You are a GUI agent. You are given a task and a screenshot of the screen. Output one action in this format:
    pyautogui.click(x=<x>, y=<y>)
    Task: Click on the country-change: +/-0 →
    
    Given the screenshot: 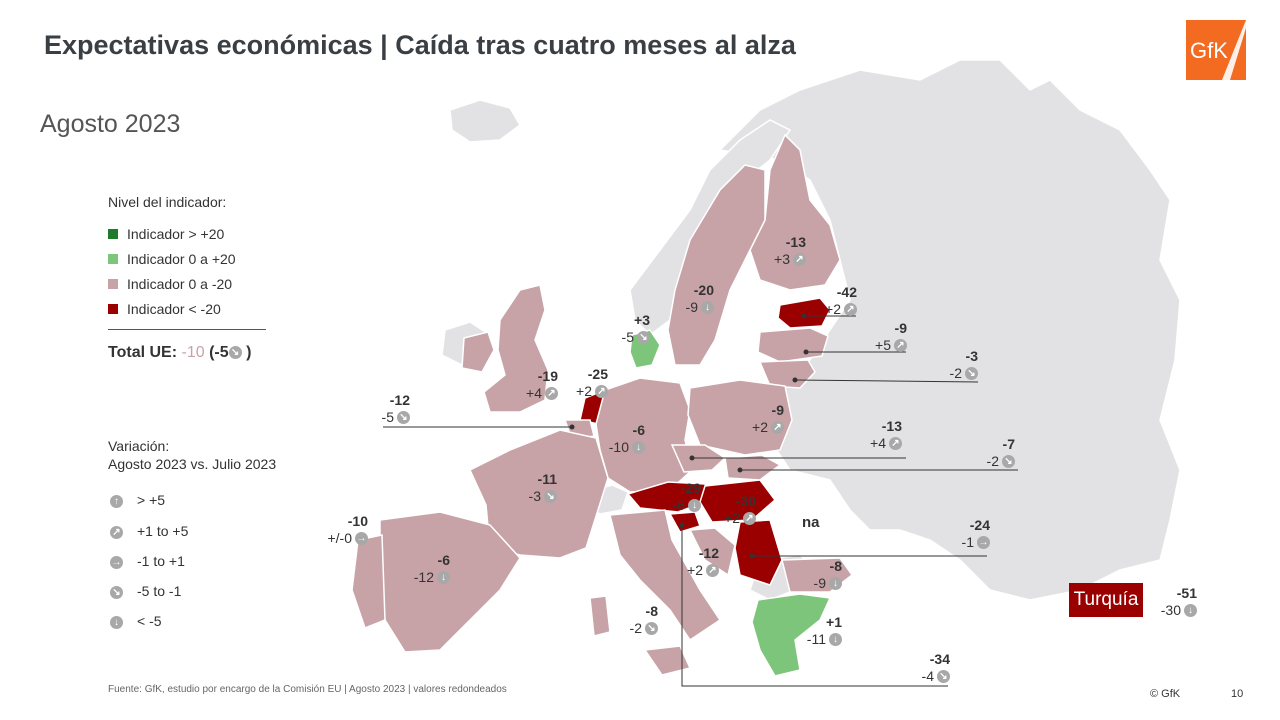 What is the action you would take?
    pyautogui.click(x=347, y=538)
    